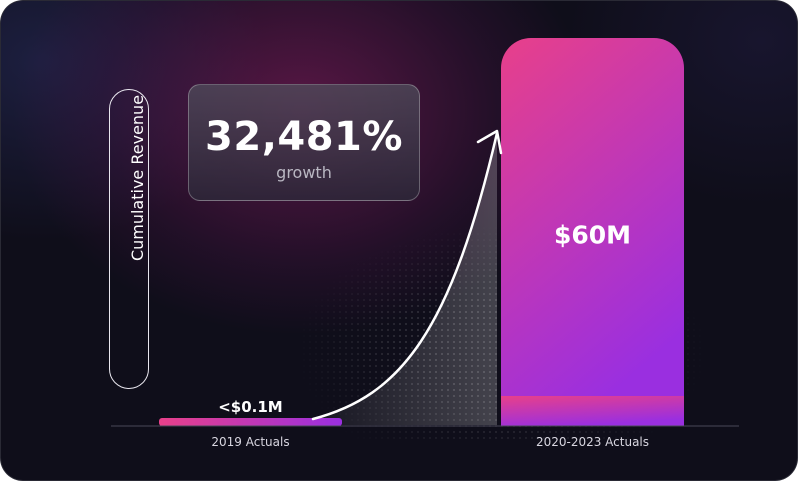 Image resolution: width=800 pixels, height=483 pixels. What do you see at coordinates (137, 178) in the screenshot?
I see `y-axis-label: Cumulative Revenue` at bounding box center [137, 178].